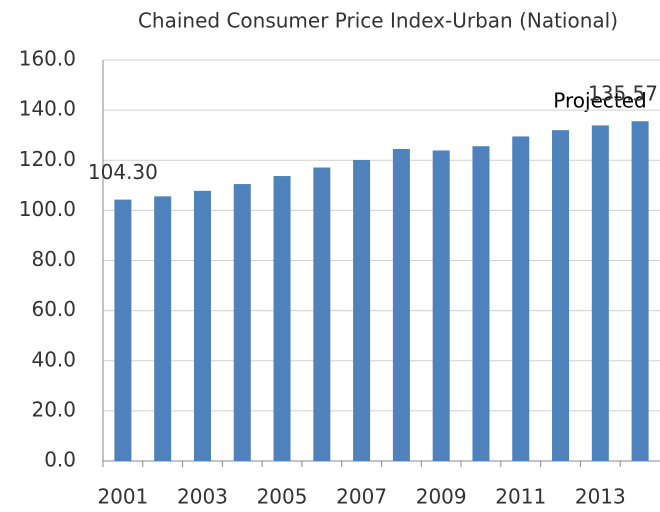  What do you see at coordinates (202, 497) in the screenshot?
I see `x-tick-label: 2003` at bounding box center [202, 497].